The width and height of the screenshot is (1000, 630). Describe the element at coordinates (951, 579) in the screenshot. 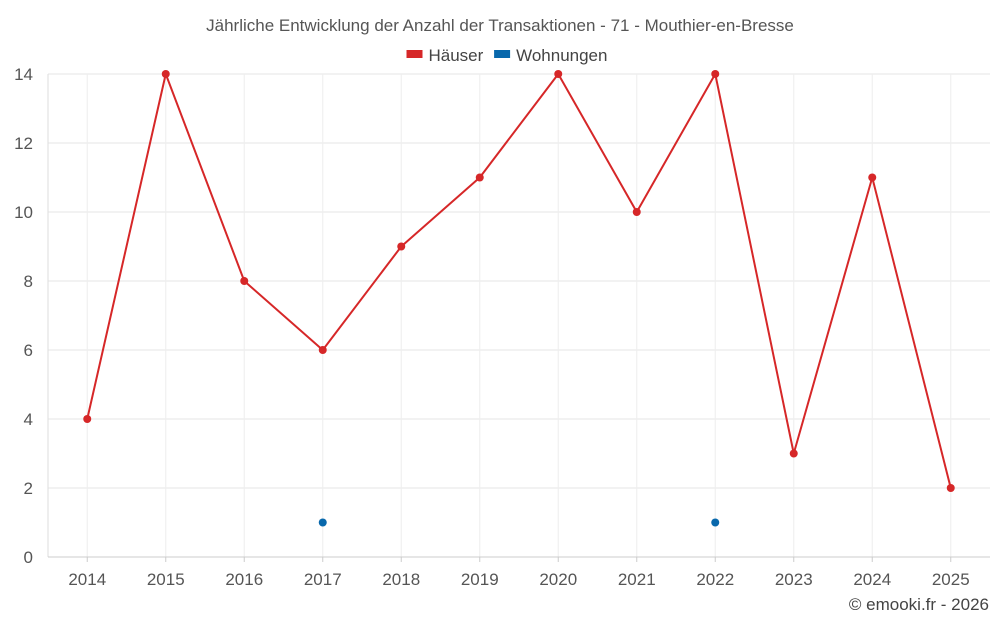

I see `x-tick-label: 2025` at that location.